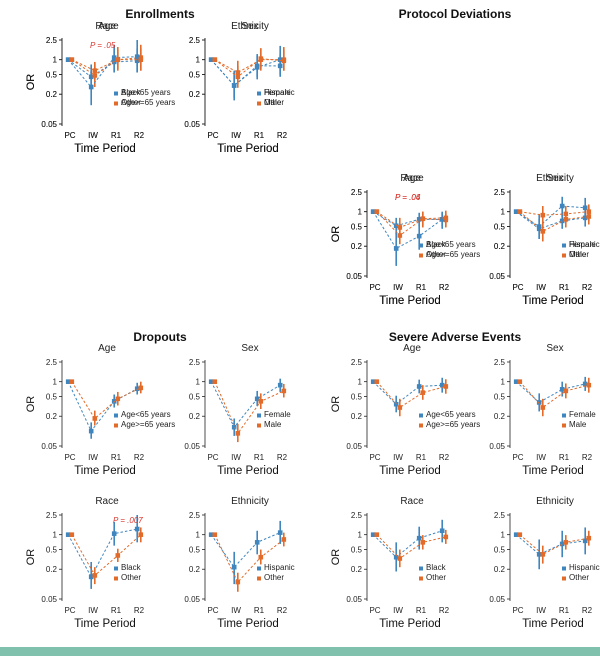 The height and width of the screenshot is (656, 600). Describe the element at coordinates (282, 610) in the screenshot. I see `x-tick-label: R2` at that location.